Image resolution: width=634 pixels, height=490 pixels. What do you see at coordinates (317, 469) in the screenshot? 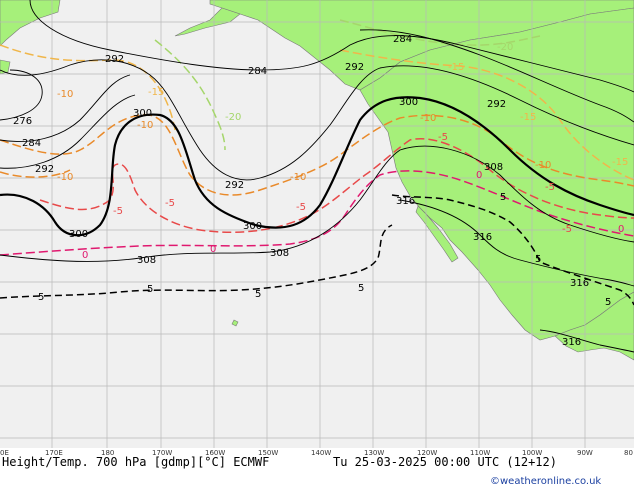
I see `footer-bar` at bounding box center [317, 469].